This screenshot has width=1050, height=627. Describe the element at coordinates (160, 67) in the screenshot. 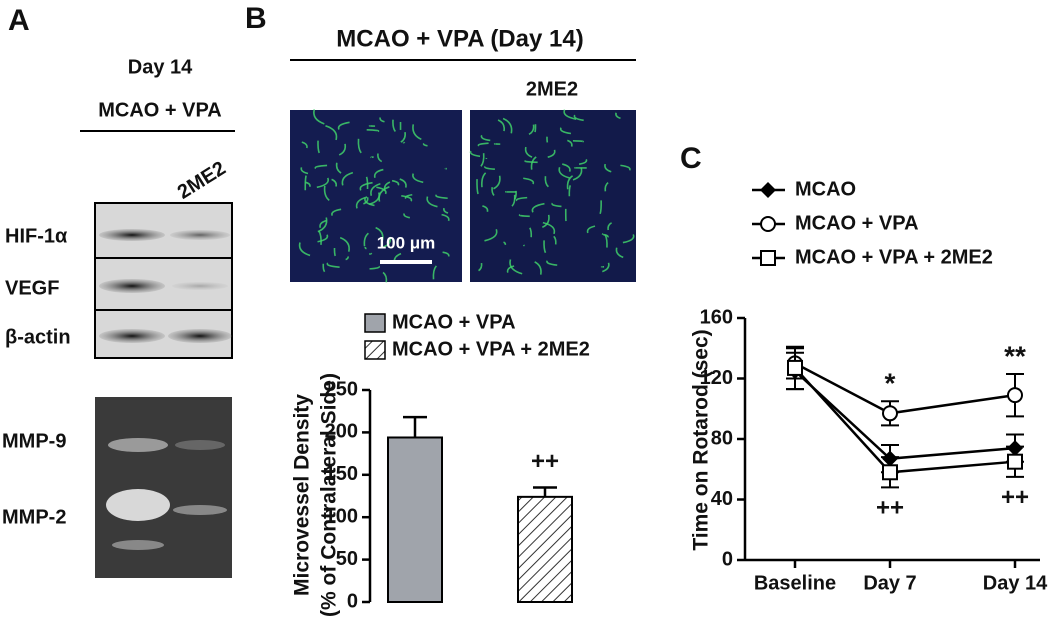

I see `panel-title: Day 14` at that location.